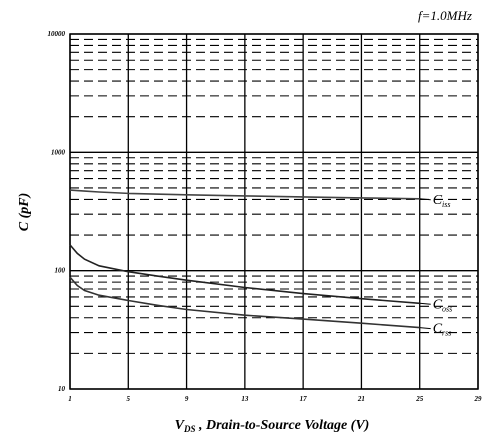  I want to click on x-axis-title: VDS , Drain-to-Source Voltage (V), so click(272, 426).